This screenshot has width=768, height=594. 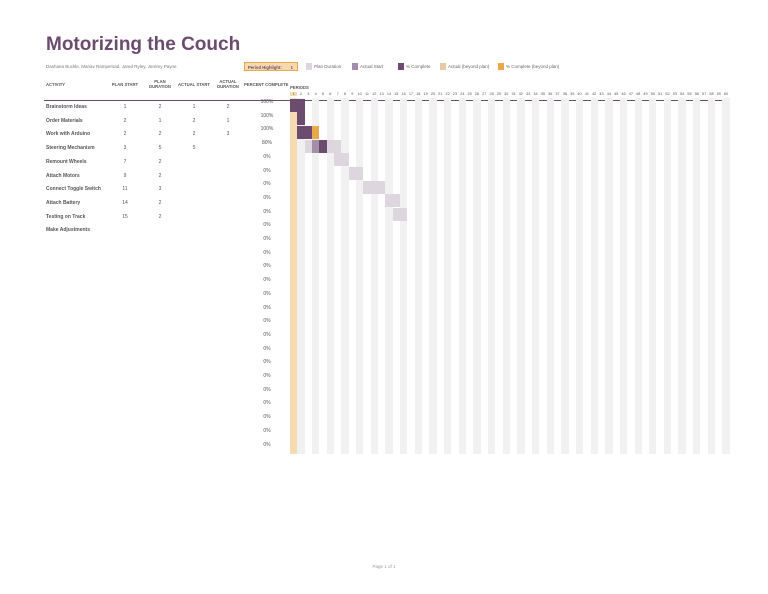 I want to click on activity-name: Order Materials, so click(x=64, y=120).